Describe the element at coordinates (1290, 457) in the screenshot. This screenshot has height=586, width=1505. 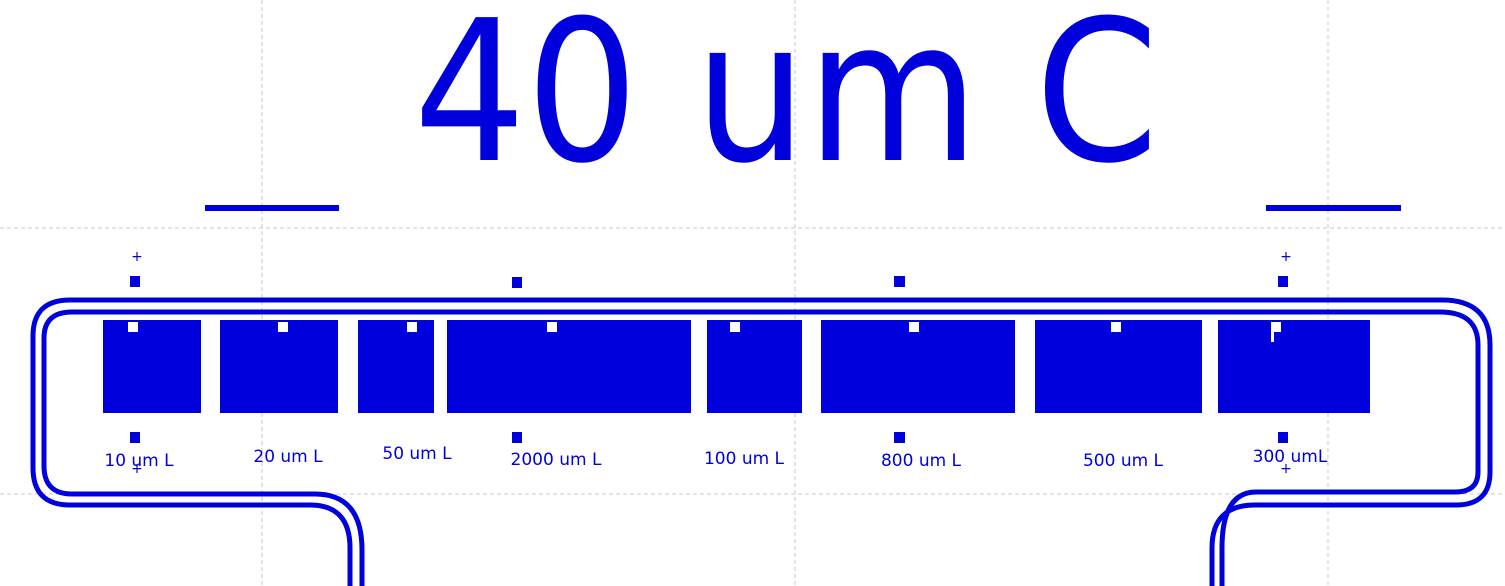
I see `resistor-label: 300 umL` at that location.